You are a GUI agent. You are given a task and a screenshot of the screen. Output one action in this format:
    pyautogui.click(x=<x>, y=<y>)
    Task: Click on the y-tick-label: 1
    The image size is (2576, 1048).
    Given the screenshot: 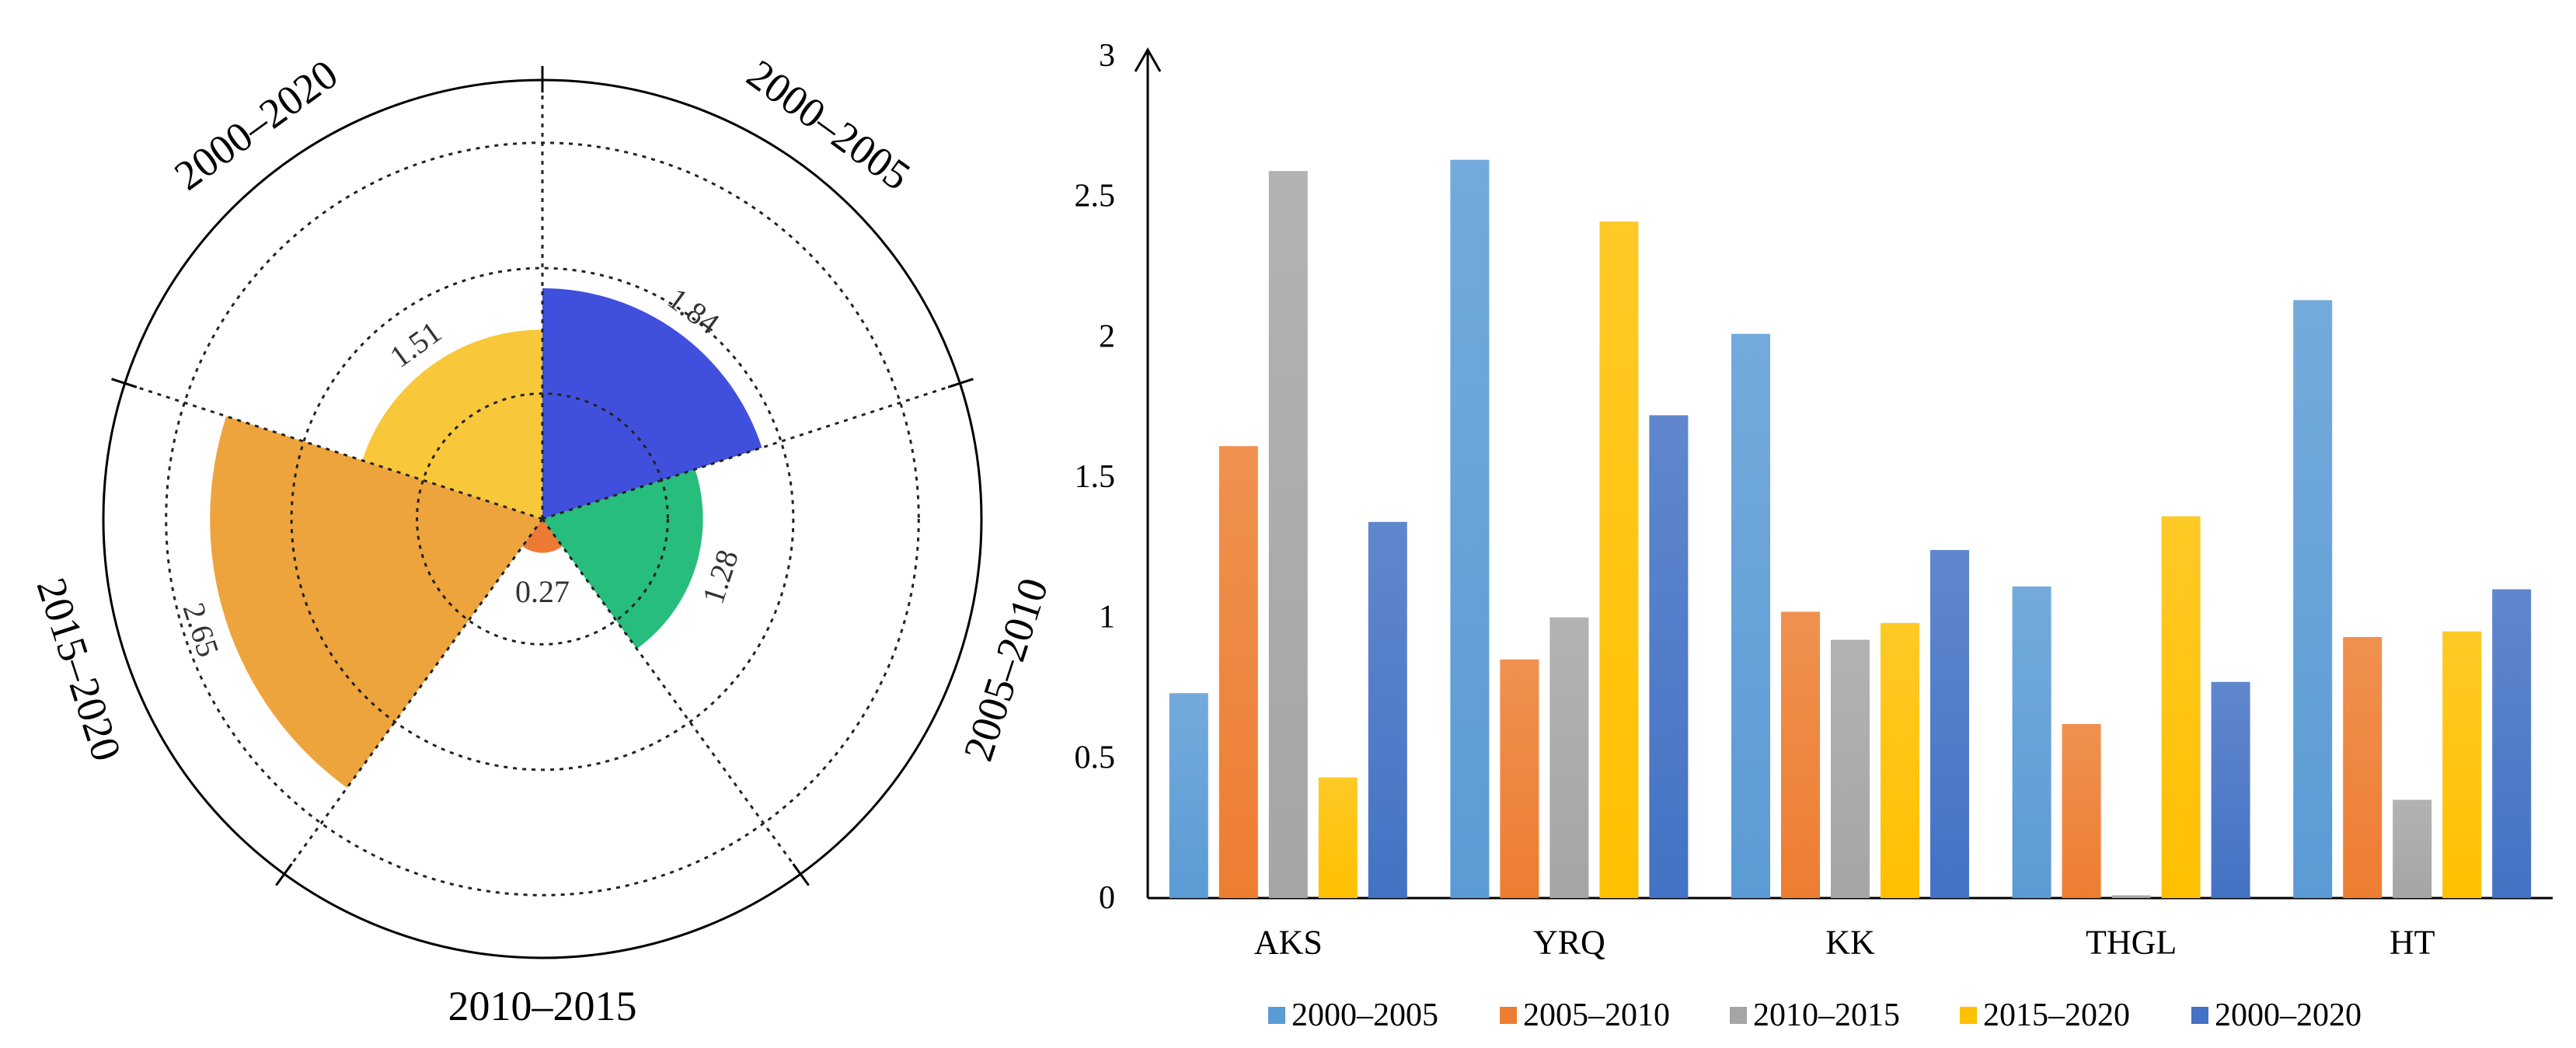 What is the action you would take?
    pyautogui.click(x=1107, y=617)
    